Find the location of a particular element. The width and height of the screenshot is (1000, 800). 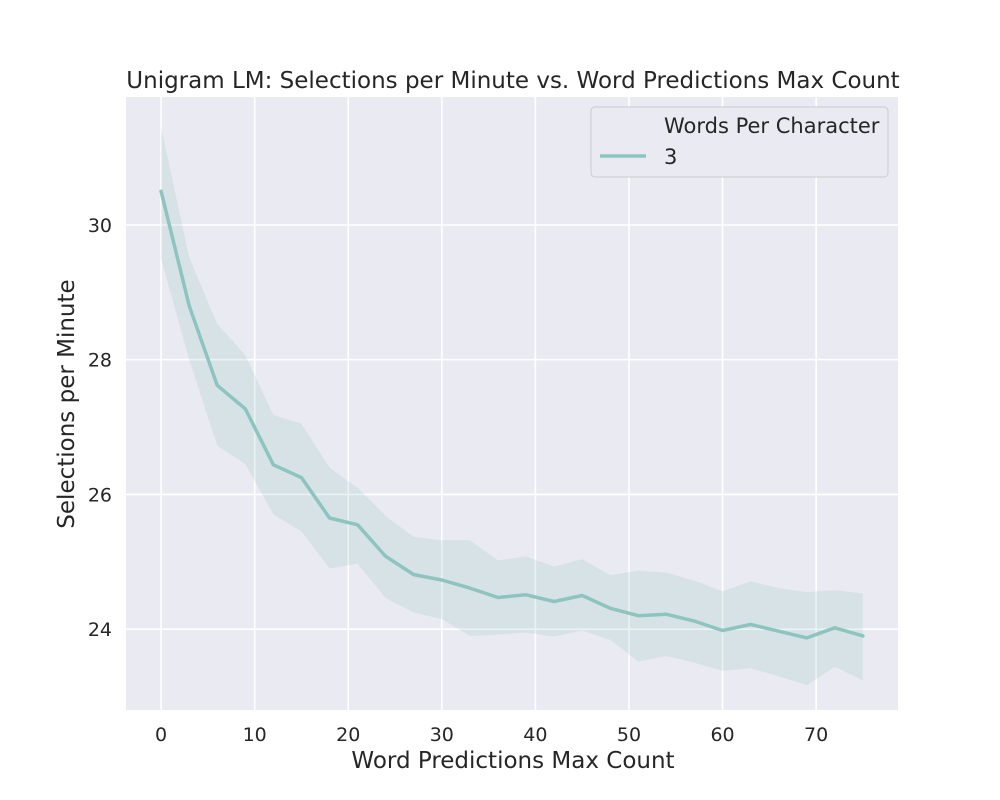

legend-entry-label: 3 is located at coordinates (670, 157).